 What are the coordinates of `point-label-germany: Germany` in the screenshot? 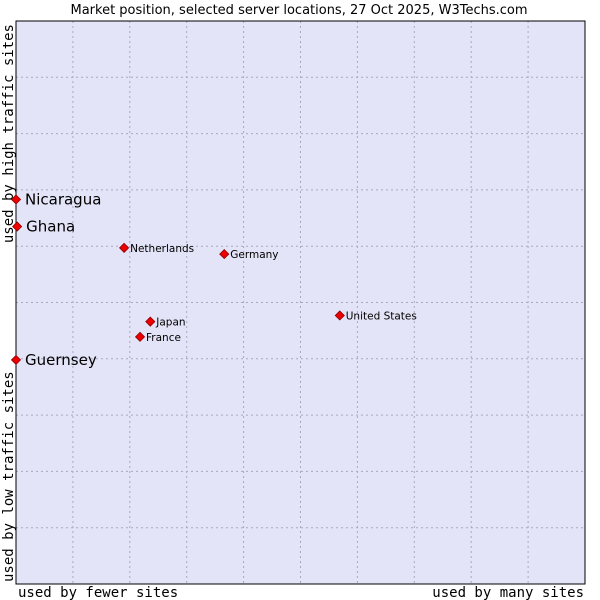 It's located at (254, 255).